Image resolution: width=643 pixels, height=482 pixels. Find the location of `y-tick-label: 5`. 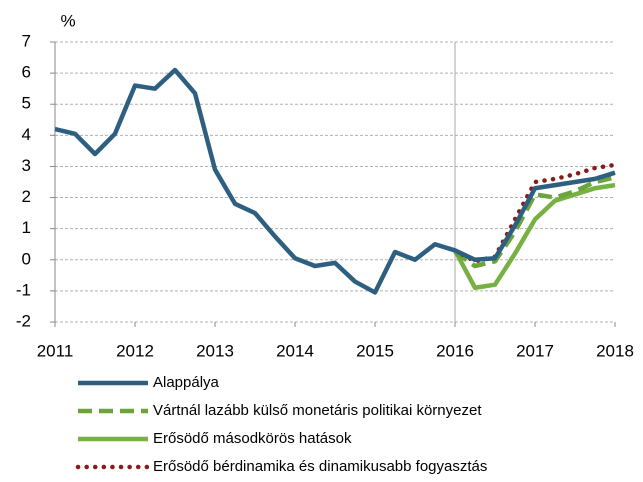

y-tick-label: 5 is located at coordinates (26, 103).